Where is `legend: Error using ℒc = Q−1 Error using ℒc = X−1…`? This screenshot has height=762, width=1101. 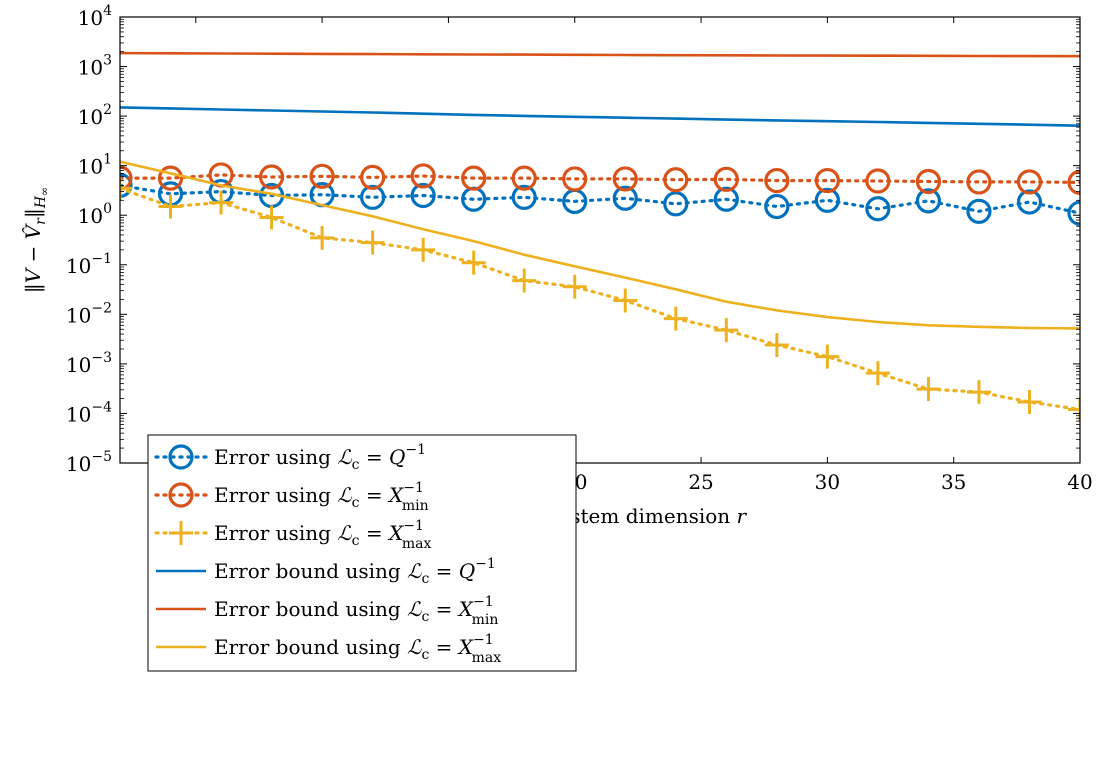 legend: Error using ℒc = Q−1 Error using ℒc = X−1… is located at coordinates (362, 553).